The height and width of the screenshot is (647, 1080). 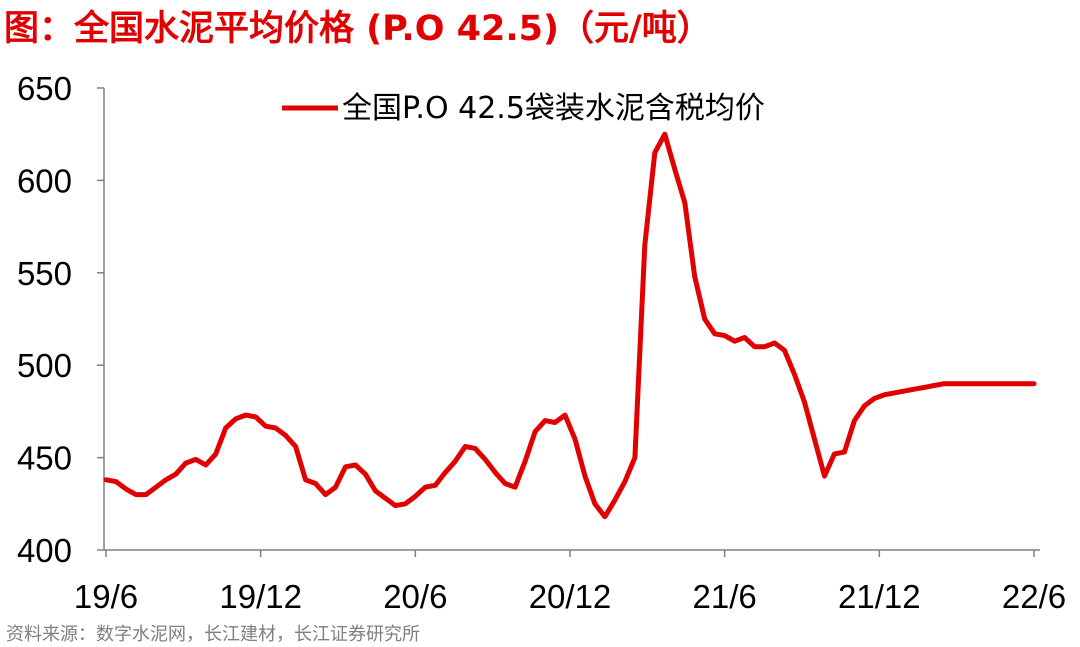 What do you see at coordinates (358, 29) in the screenshot?
I see `chart-title: 图：全国水泥平均价格 (P.O 42.5)（元/吨）` at bounding box center [358, 29].